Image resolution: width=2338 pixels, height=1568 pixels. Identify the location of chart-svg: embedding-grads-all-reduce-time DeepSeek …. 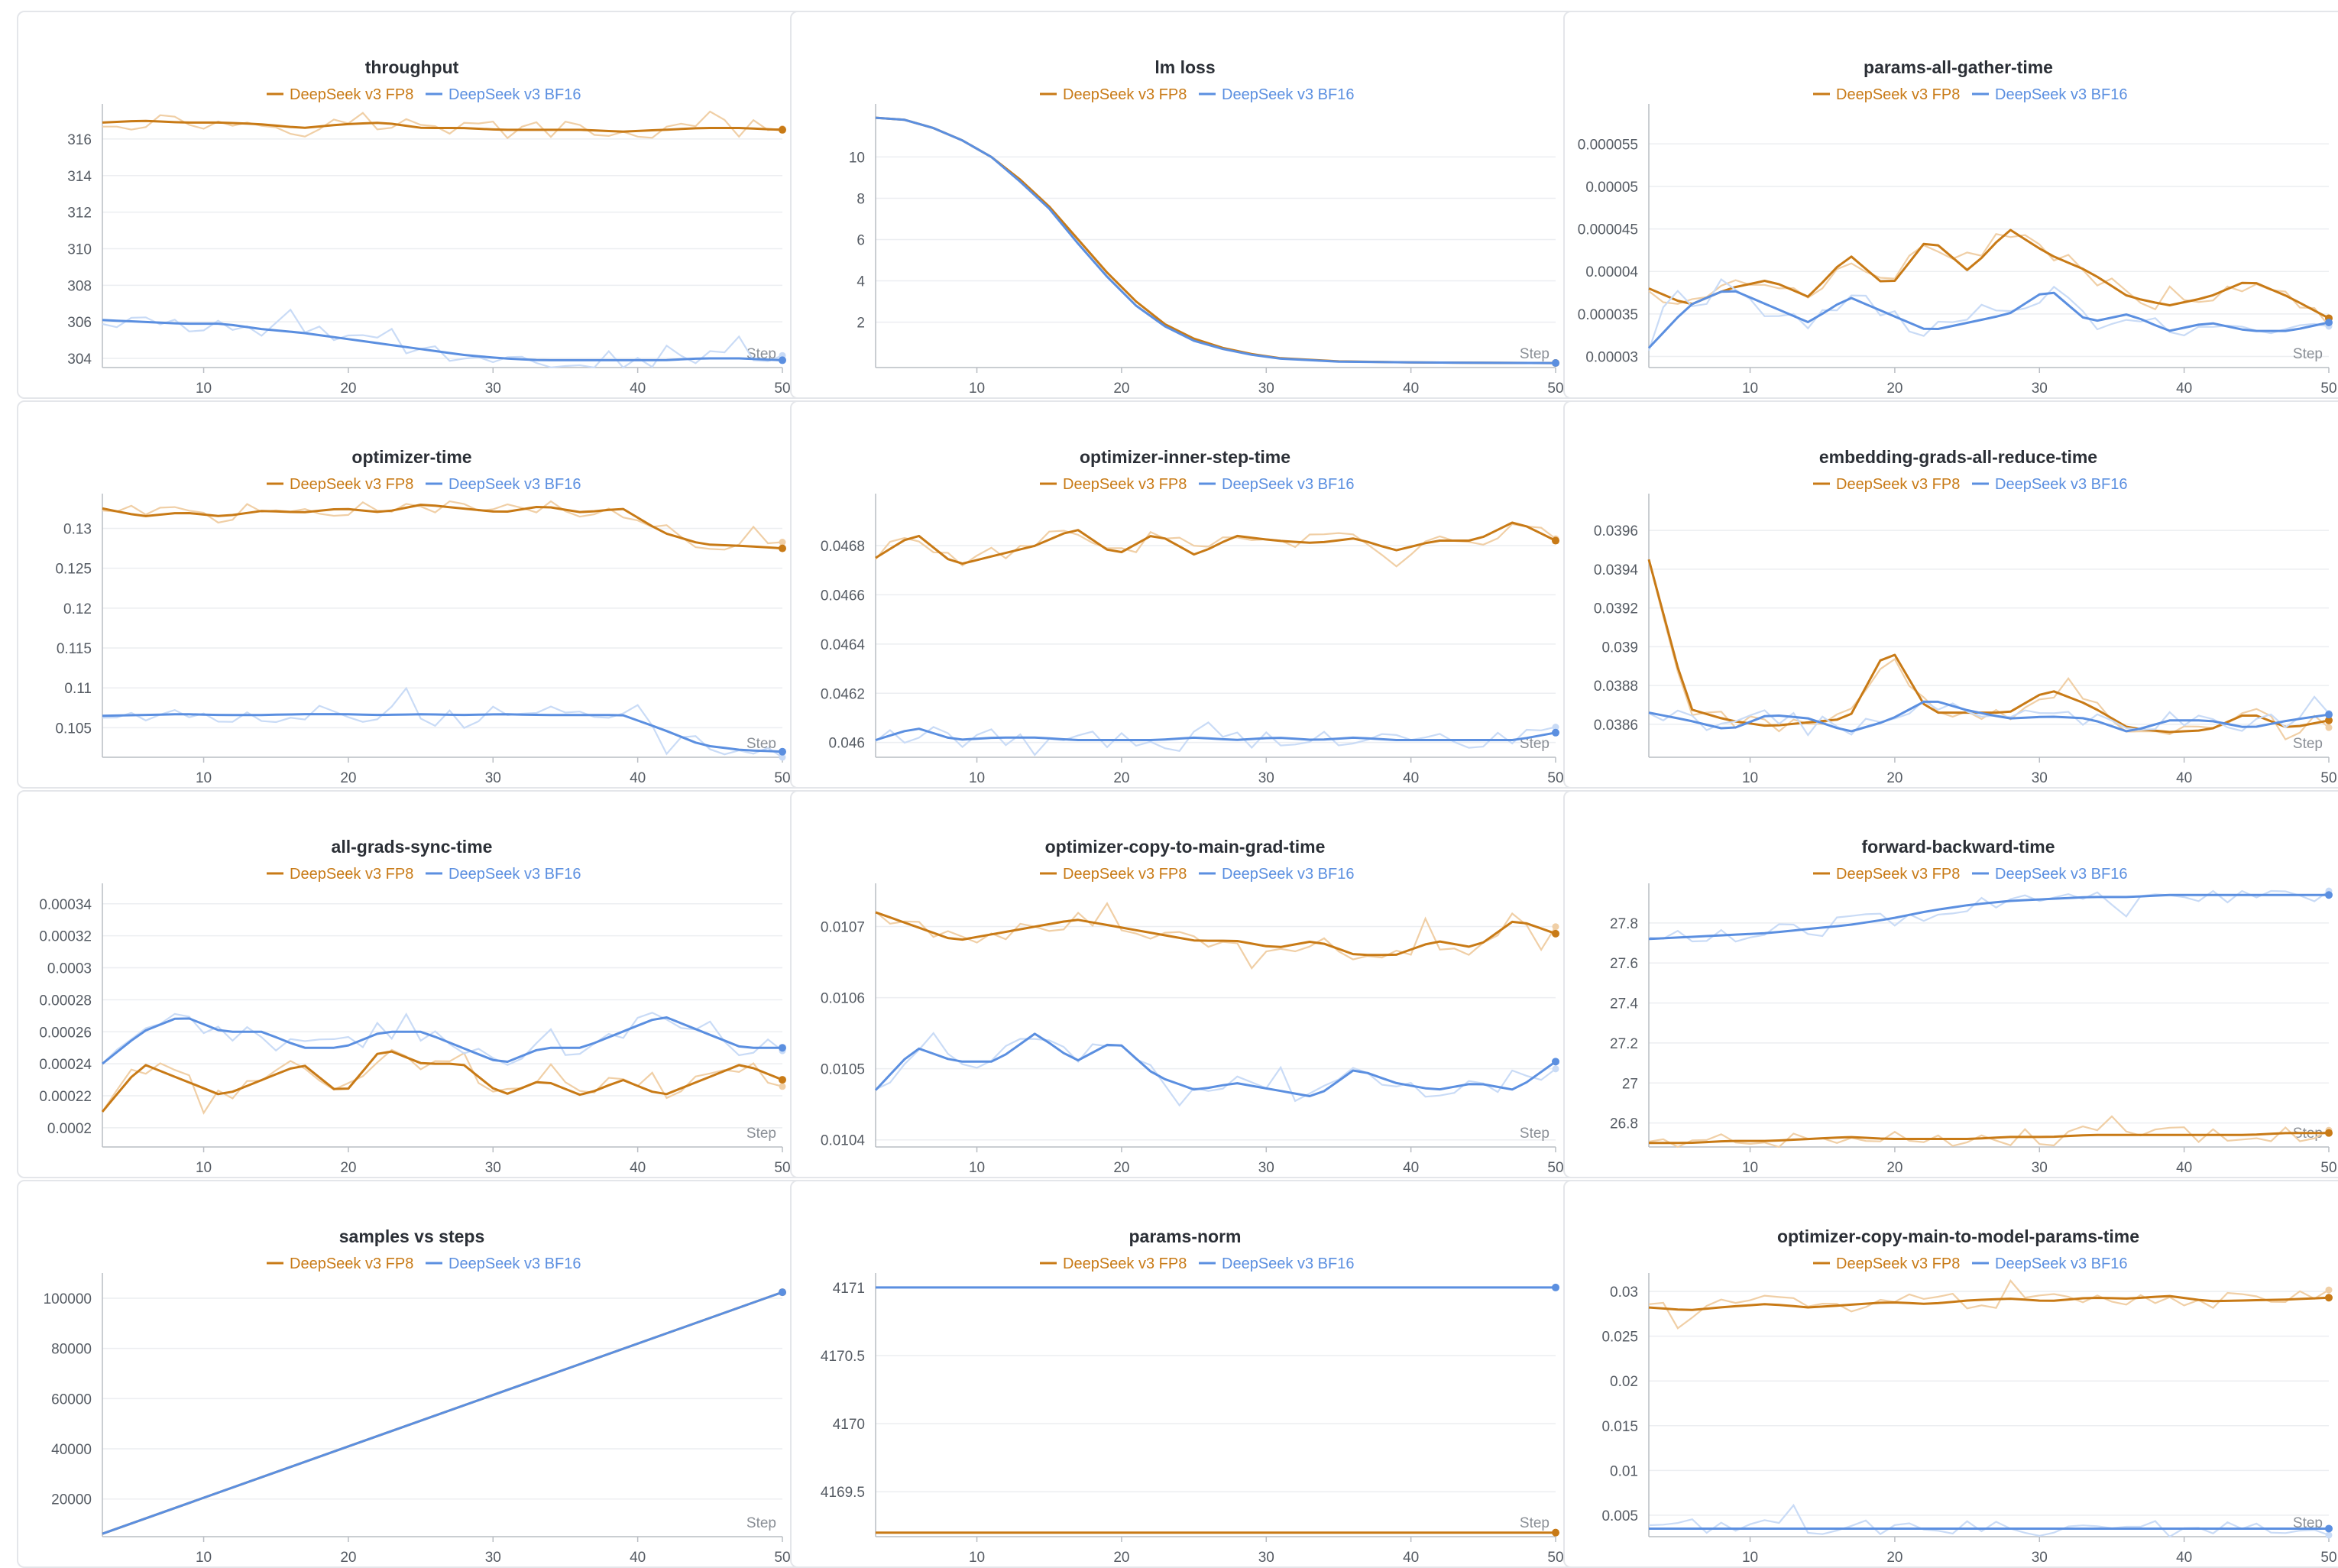
(1965, 616).